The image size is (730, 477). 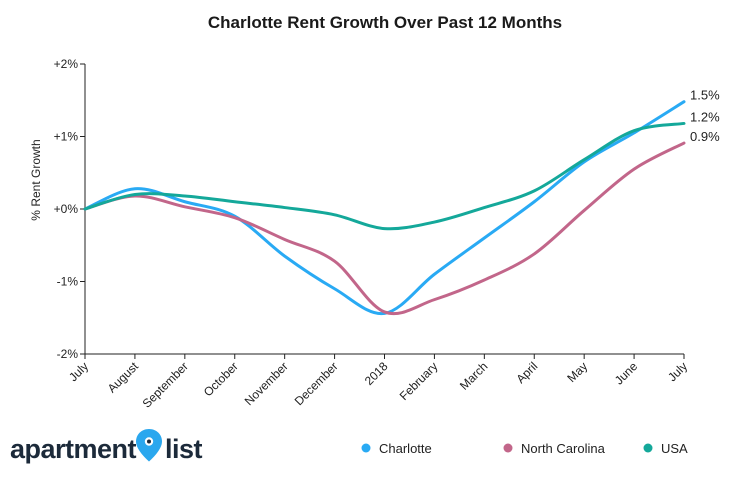 I want to click on logo: apartment list, so click(x=106, y=446).